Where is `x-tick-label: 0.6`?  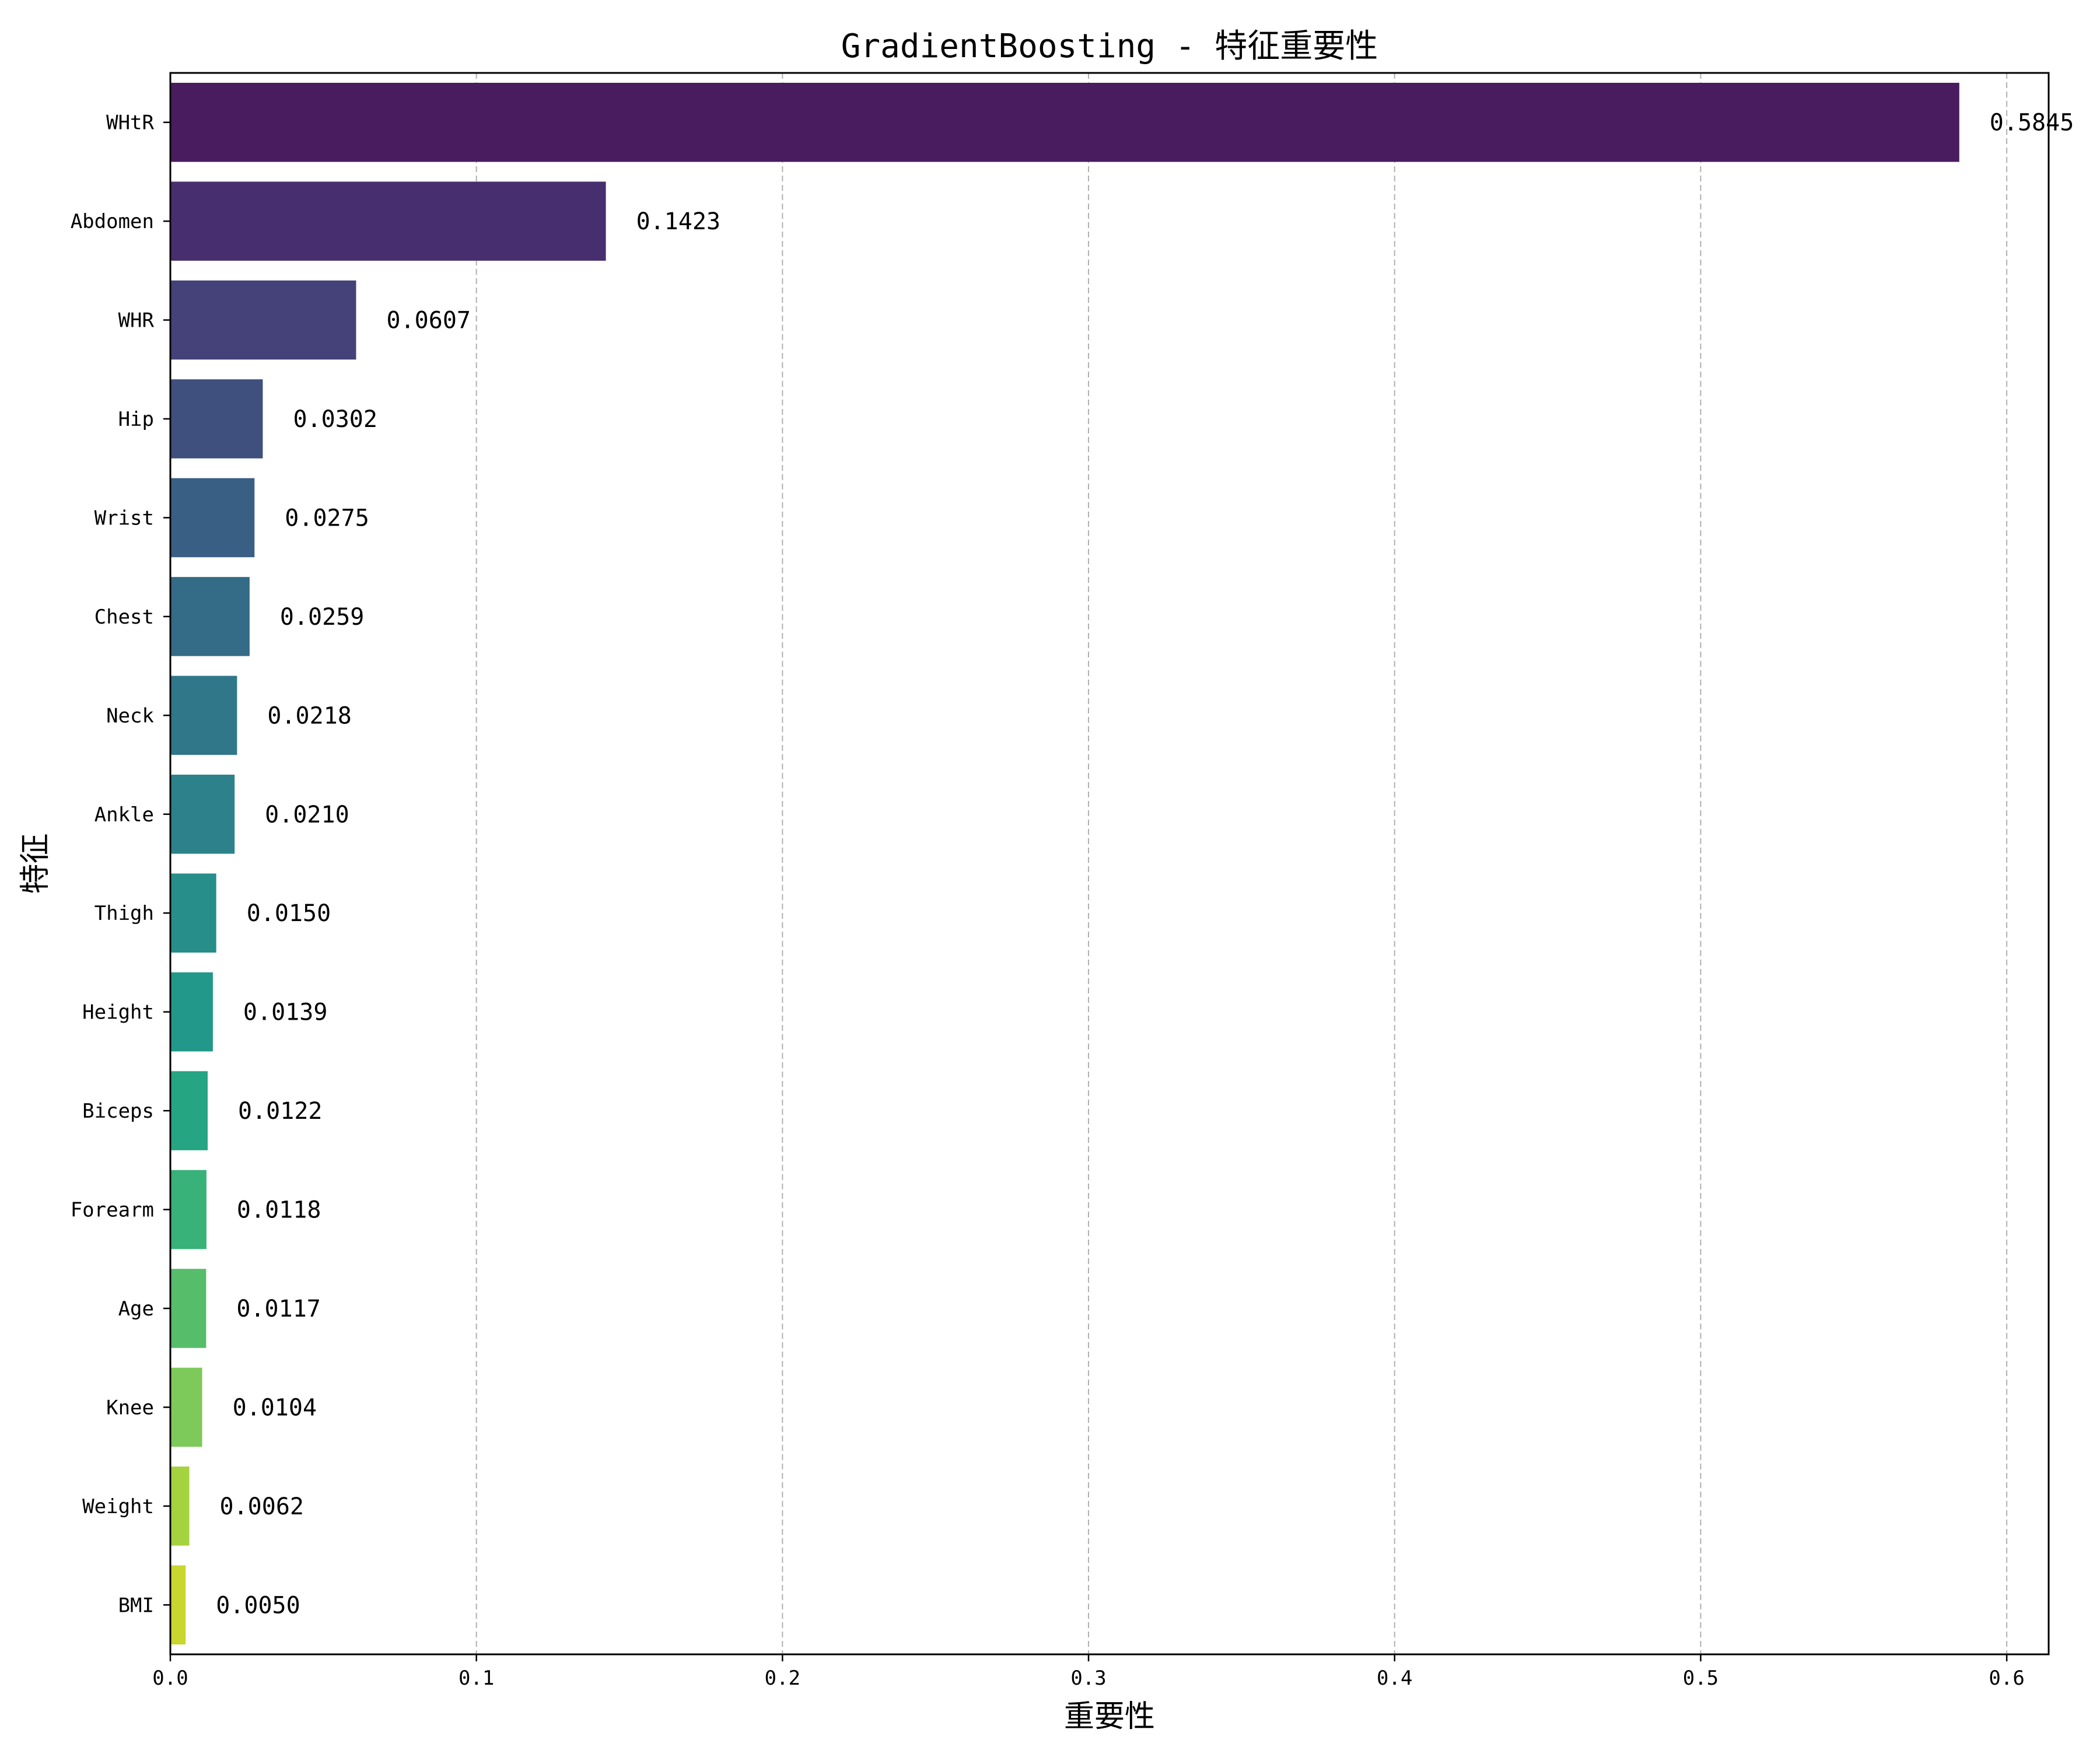 x-tick-label: 0.6 is located at coordinates (2006, 1678).